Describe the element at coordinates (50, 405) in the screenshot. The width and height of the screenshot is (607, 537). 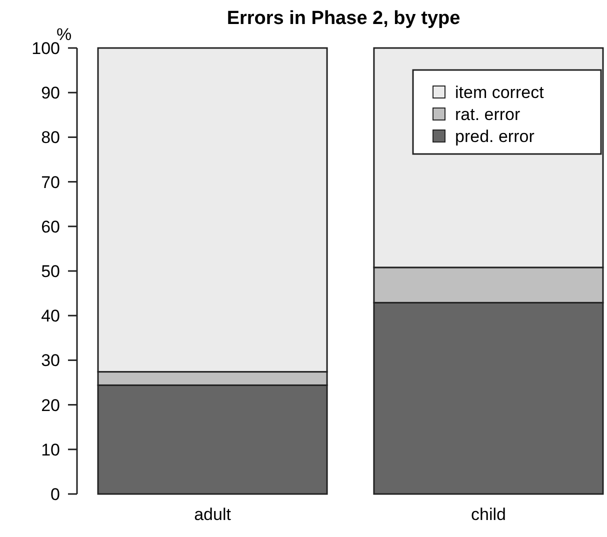
I see `y-tick-label: 20` at that location.